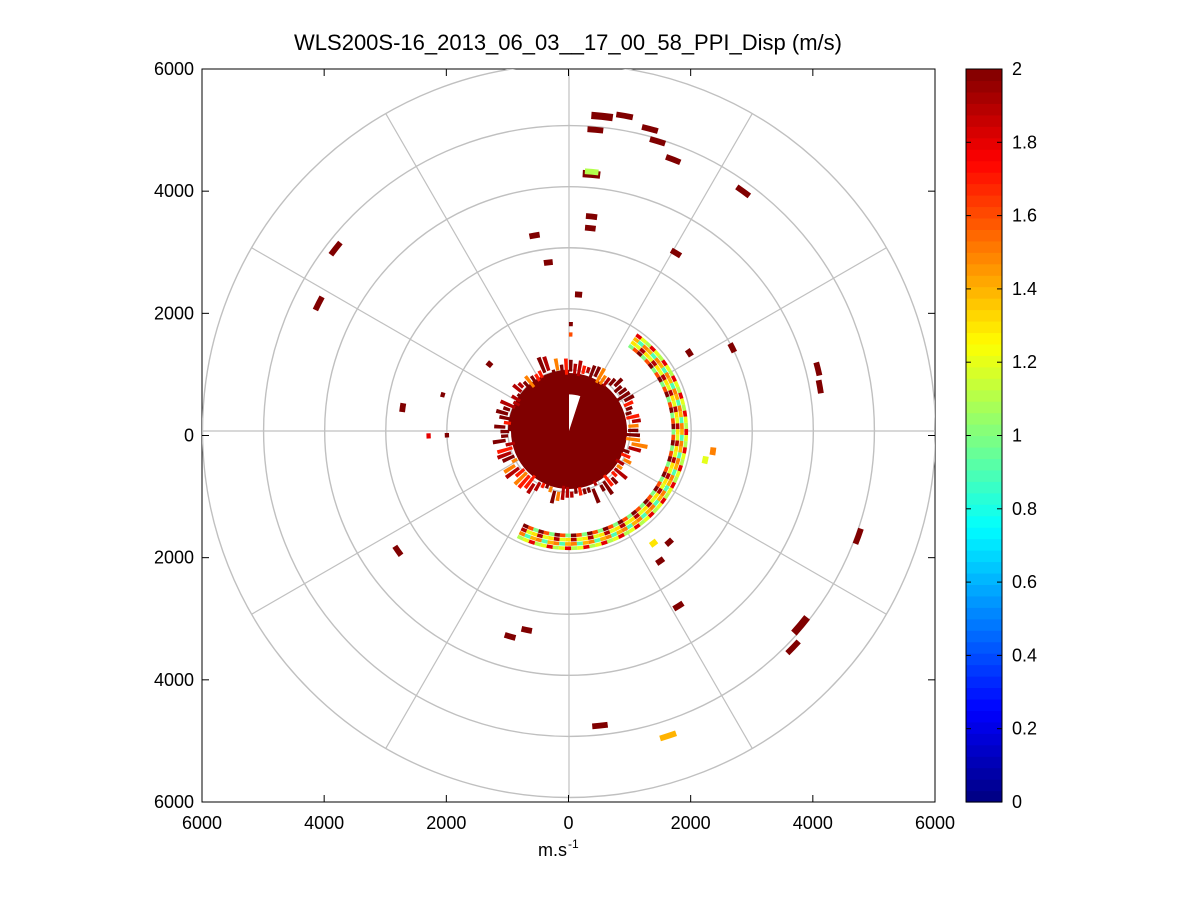 This screenshot has width=1201, height=901. I want to click on colorbar-tick-label: 0.2, so click(1024, 729).